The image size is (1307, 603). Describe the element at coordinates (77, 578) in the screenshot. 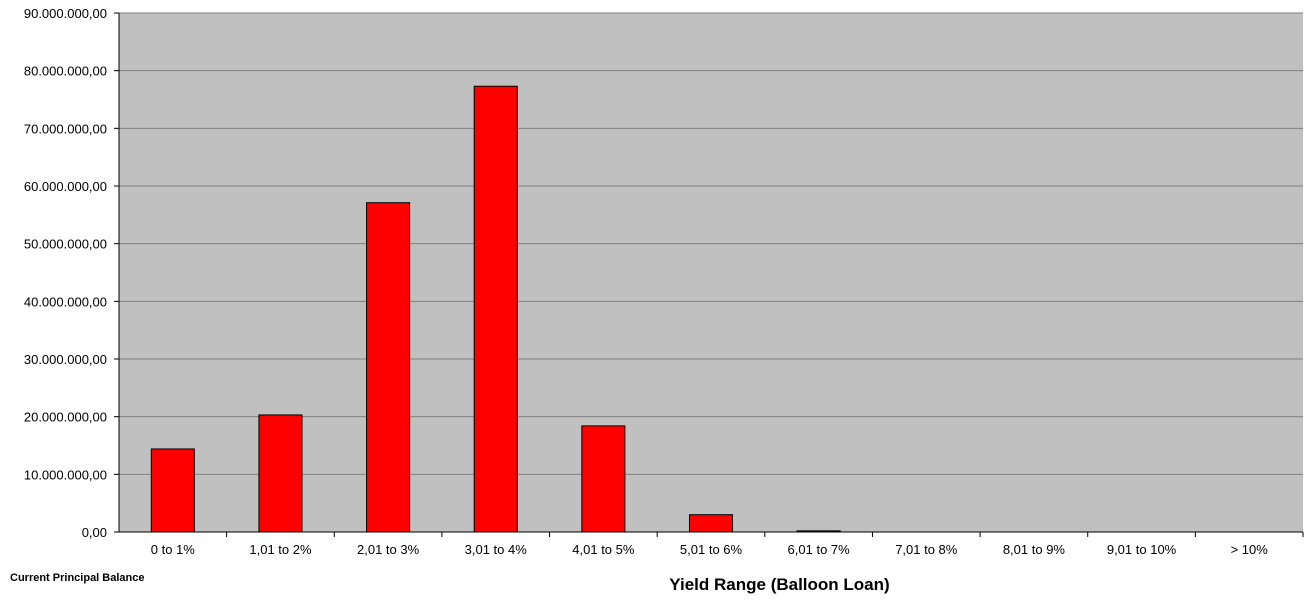

I see `y-axis-title: Current Principal Balance` at that location.